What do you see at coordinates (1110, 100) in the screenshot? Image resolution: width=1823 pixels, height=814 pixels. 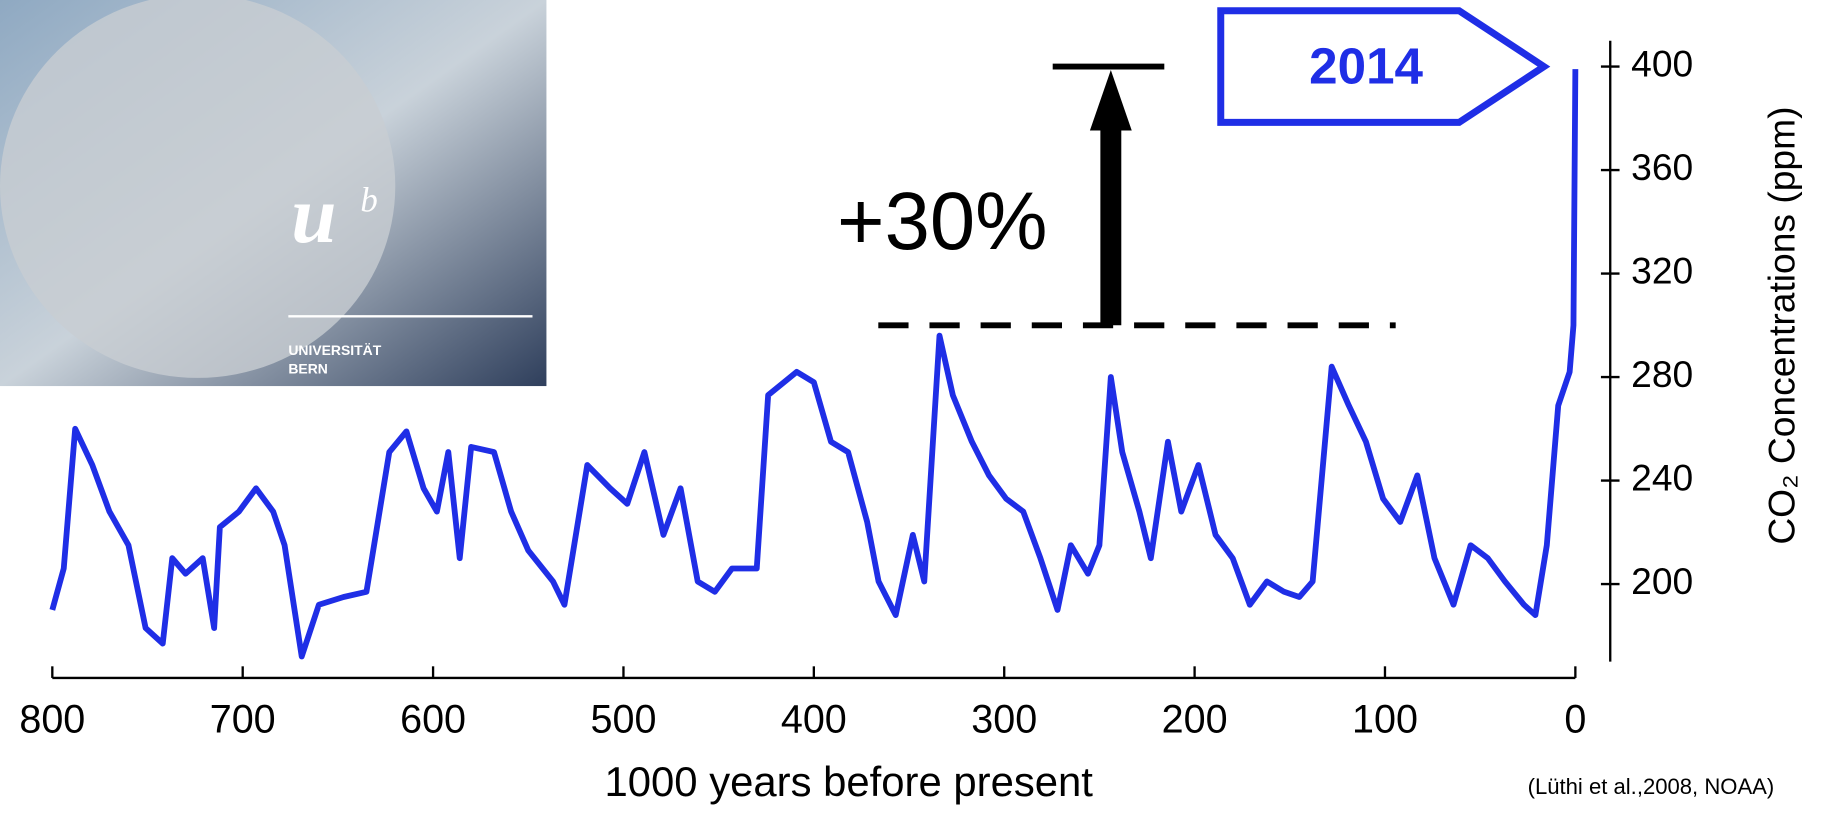 I see `arrow-head` at bounding box center [1110, 100].